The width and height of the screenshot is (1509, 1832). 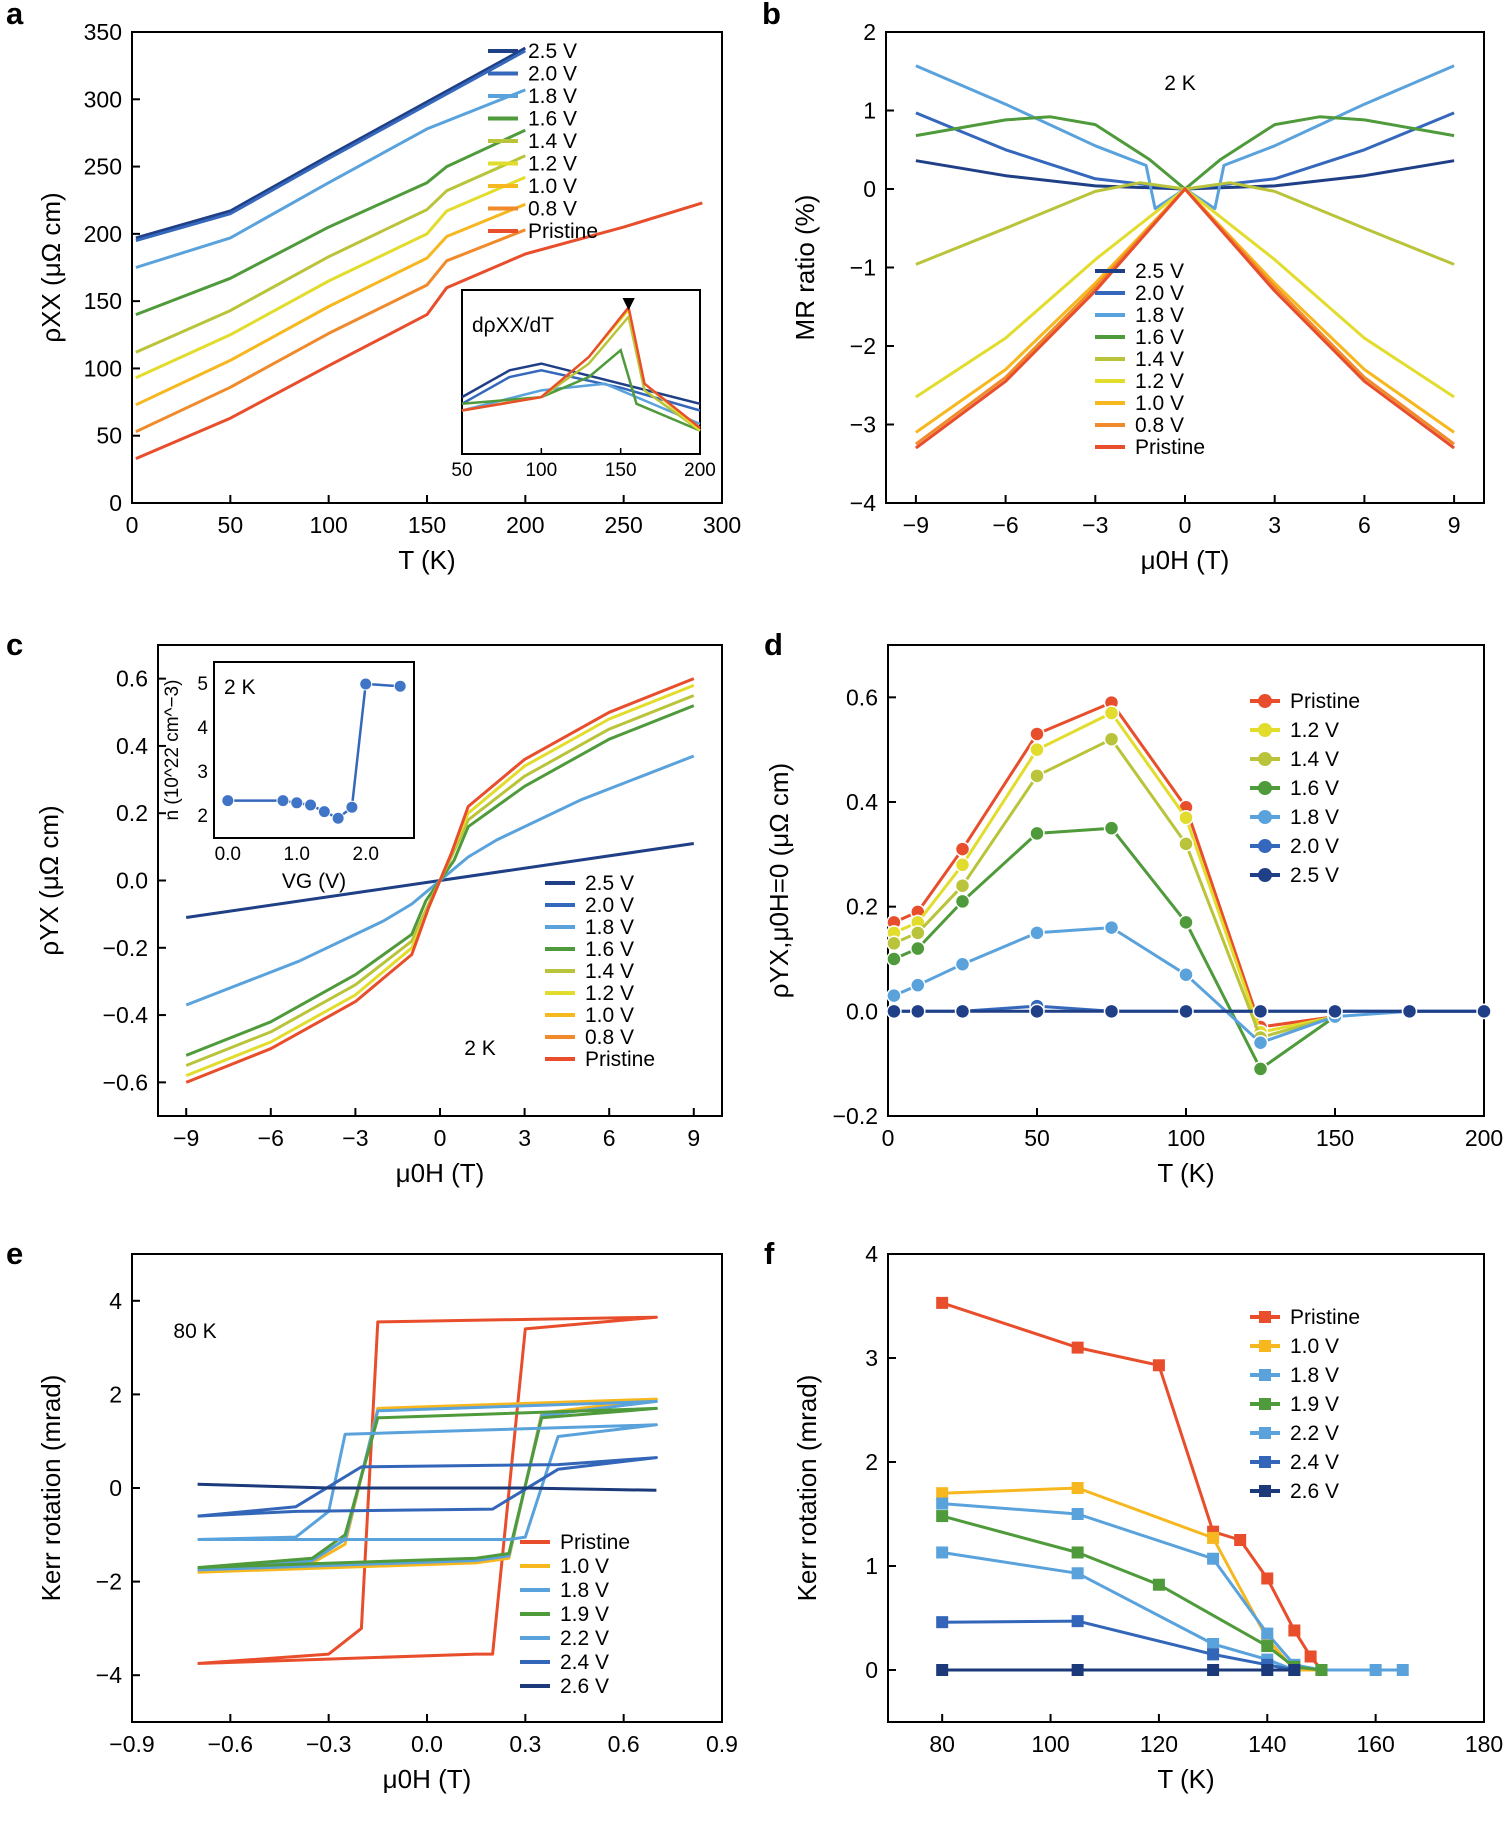 What do you see at coordinates (595, 1542) in the screenshot?
I see `legend-label: Pristine` at bounding box center [595, 1542].